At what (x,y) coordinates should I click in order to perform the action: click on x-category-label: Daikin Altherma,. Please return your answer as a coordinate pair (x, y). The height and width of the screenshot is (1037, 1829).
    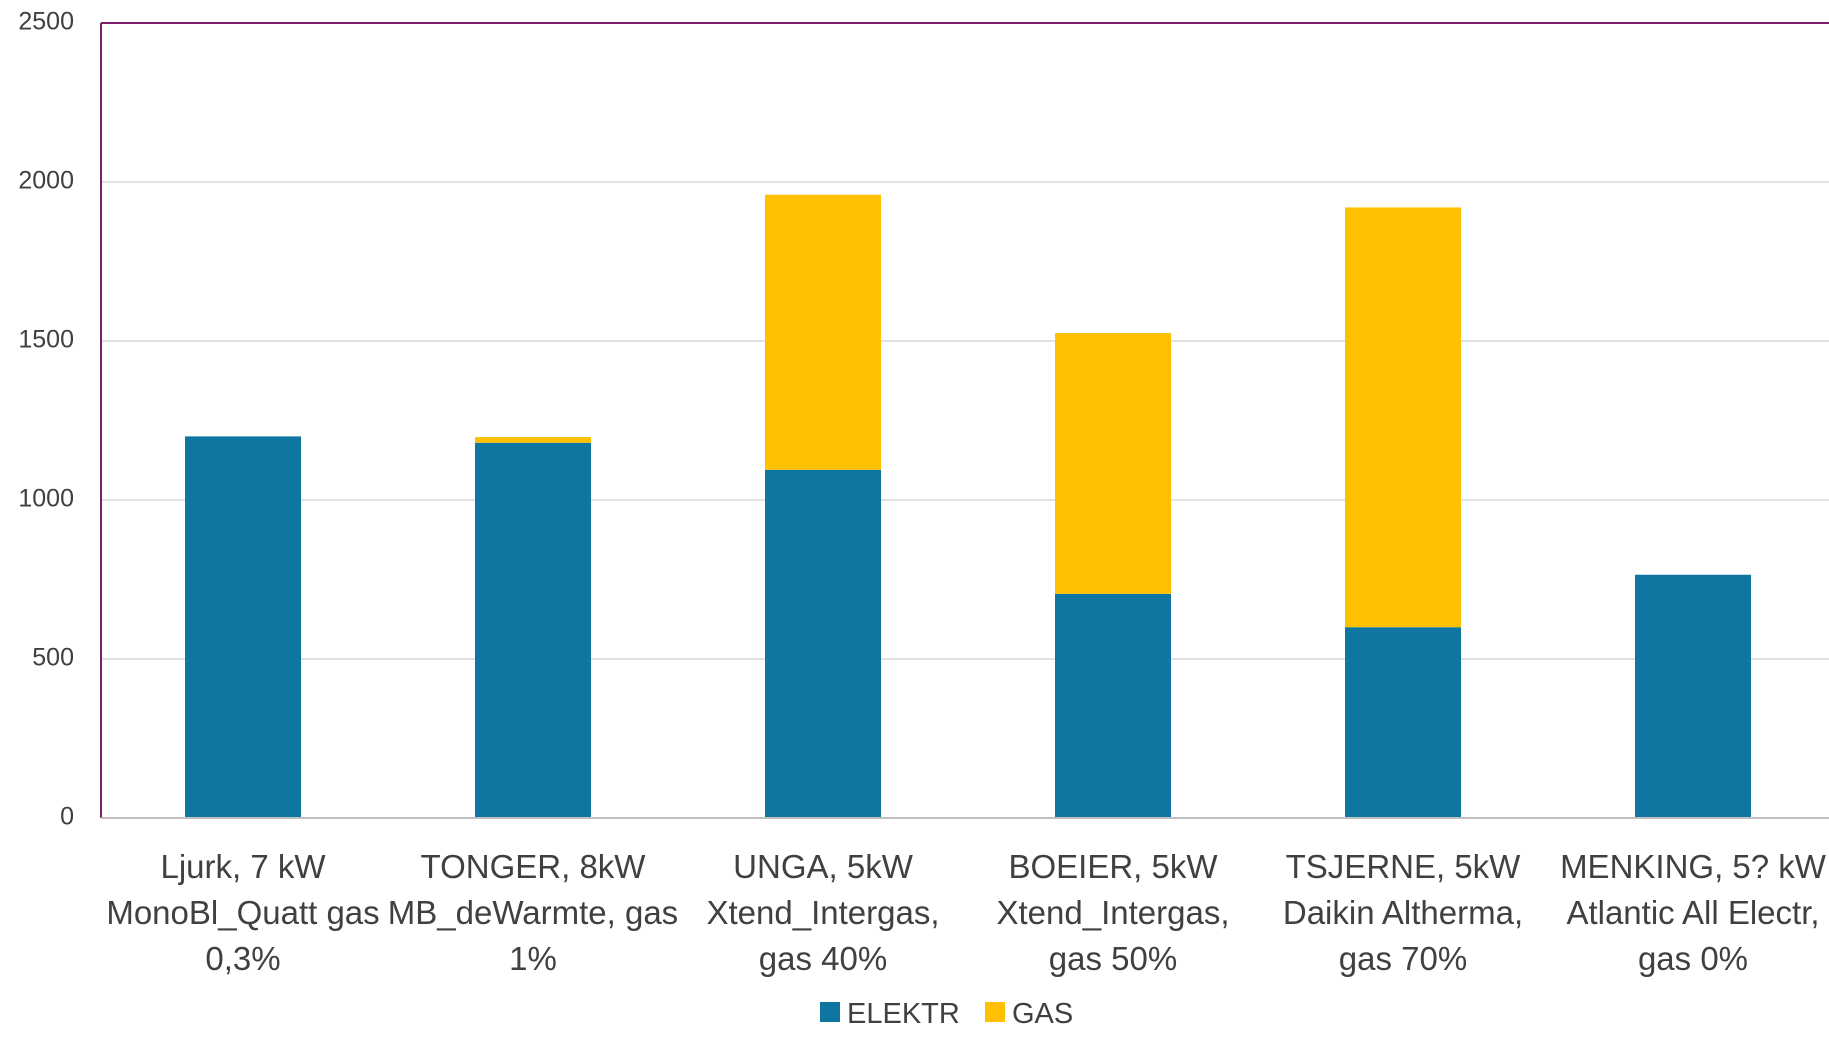
    Looking at the image, I should click on (1403, 912).